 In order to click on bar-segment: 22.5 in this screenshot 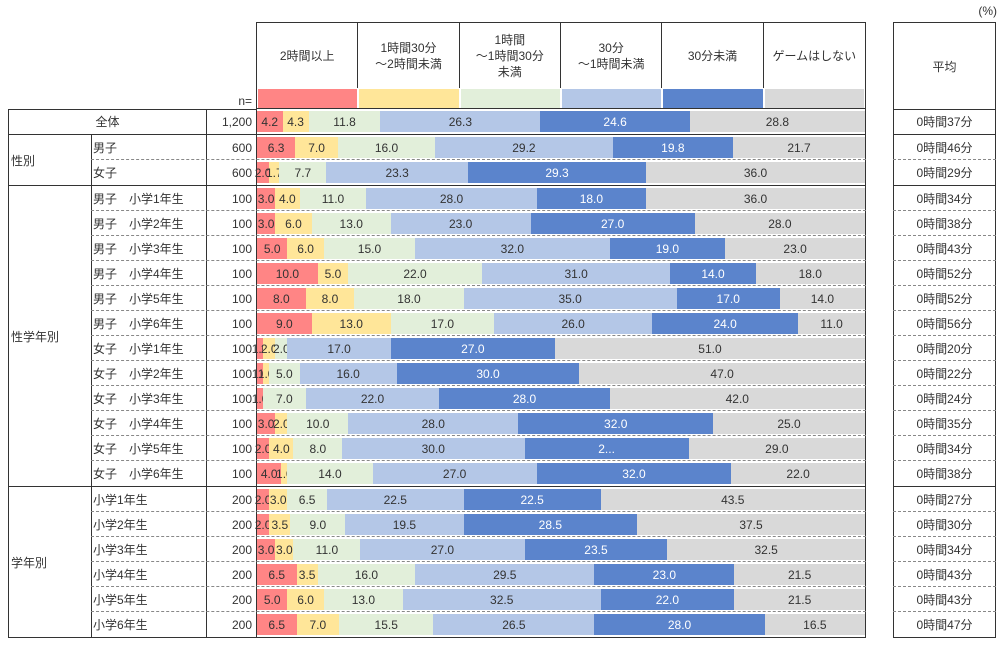, I will do `click(532, 499)`.